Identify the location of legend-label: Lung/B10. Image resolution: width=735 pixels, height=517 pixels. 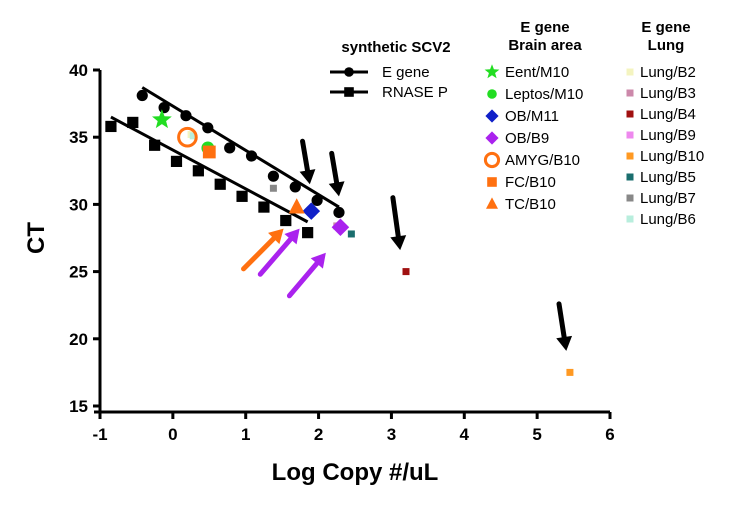
(672, 156).